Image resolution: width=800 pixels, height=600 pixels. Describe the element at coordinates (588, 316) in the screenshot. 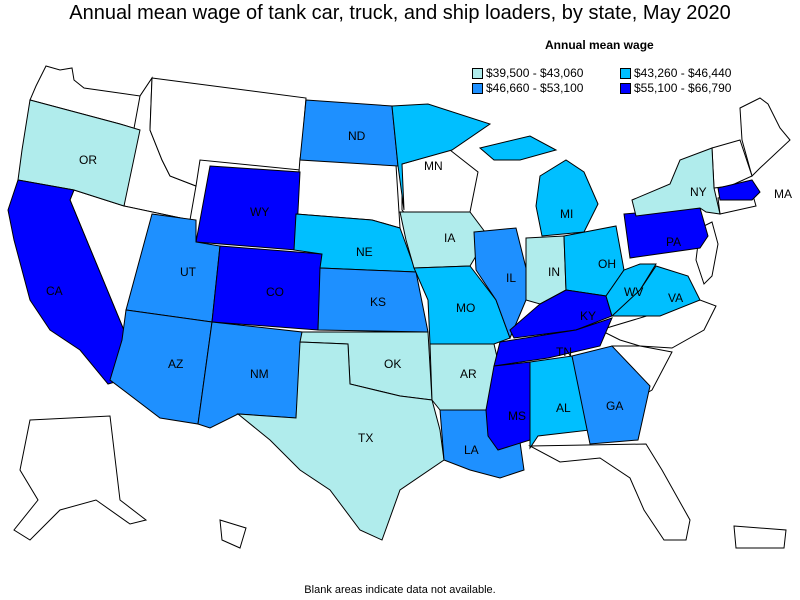

I see `state-label-KY: KY` at that location.